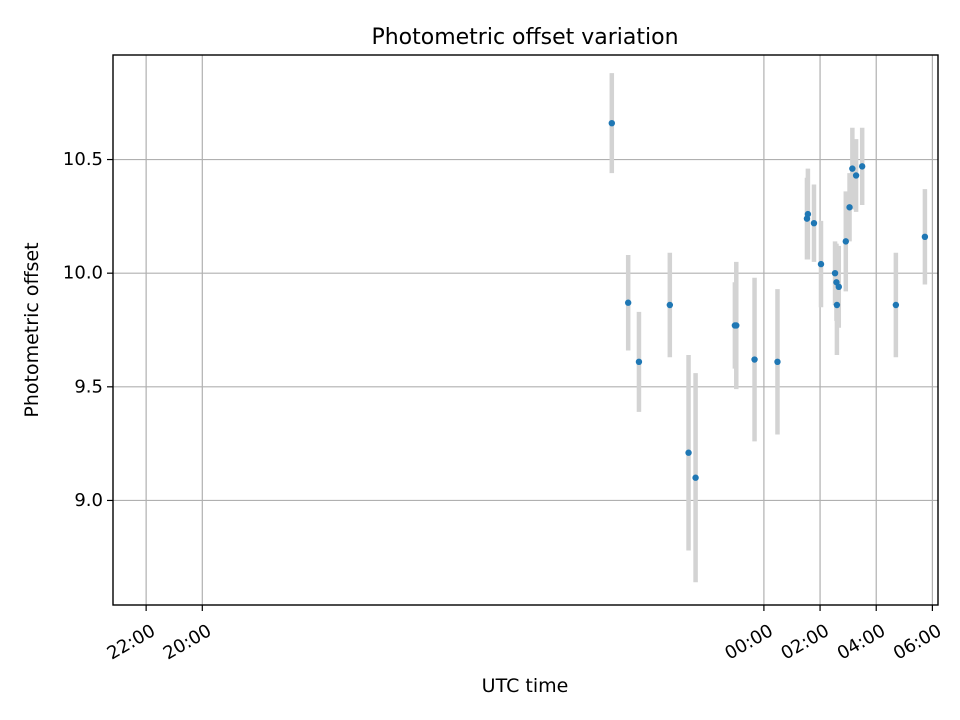 The height and width of the screenshot is (720, 960). Describe the element at coordinates (88, 500) in the screenshot. I see `y-tick-label: 9.0` at that location.